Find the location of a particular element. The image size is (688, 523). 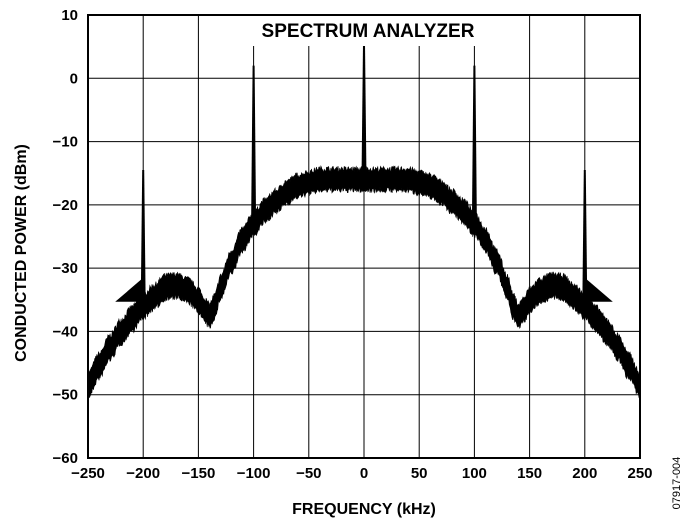

y-tick-label: −20 is located at coordinates (65, 205).